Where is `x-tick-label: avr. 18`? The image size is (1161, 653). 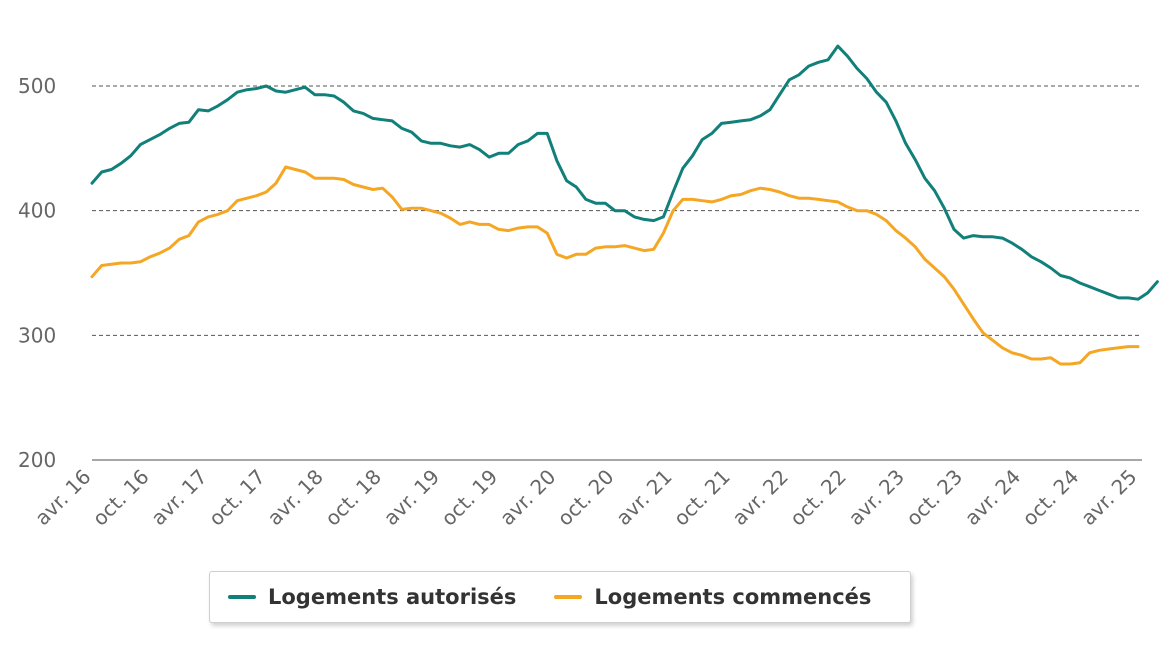
x-tick-label: avr. 18 is located at coordinates (295, 498).